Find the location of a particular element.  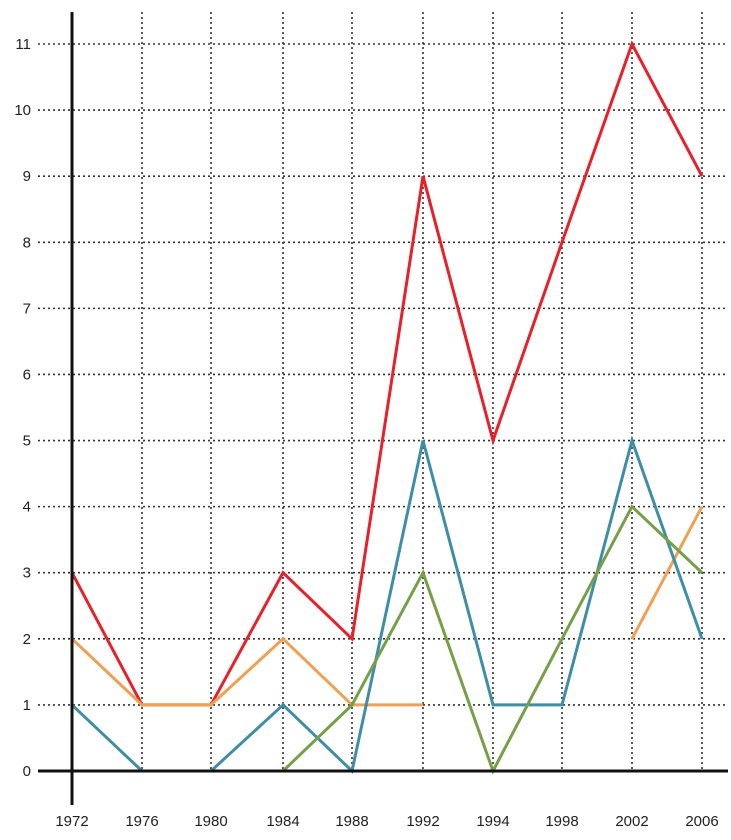

x-tick-label: 1998 is located at coordinates (561, 821).